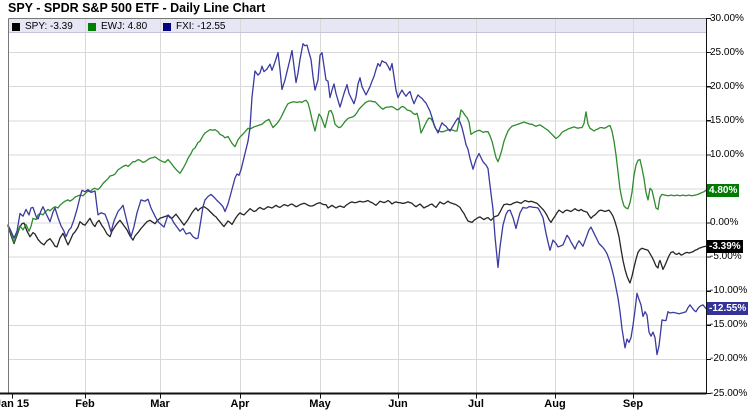  Describe the element at coordinates (16, 26) in the screenshot. I see `spy-swatch-icon` at that location.